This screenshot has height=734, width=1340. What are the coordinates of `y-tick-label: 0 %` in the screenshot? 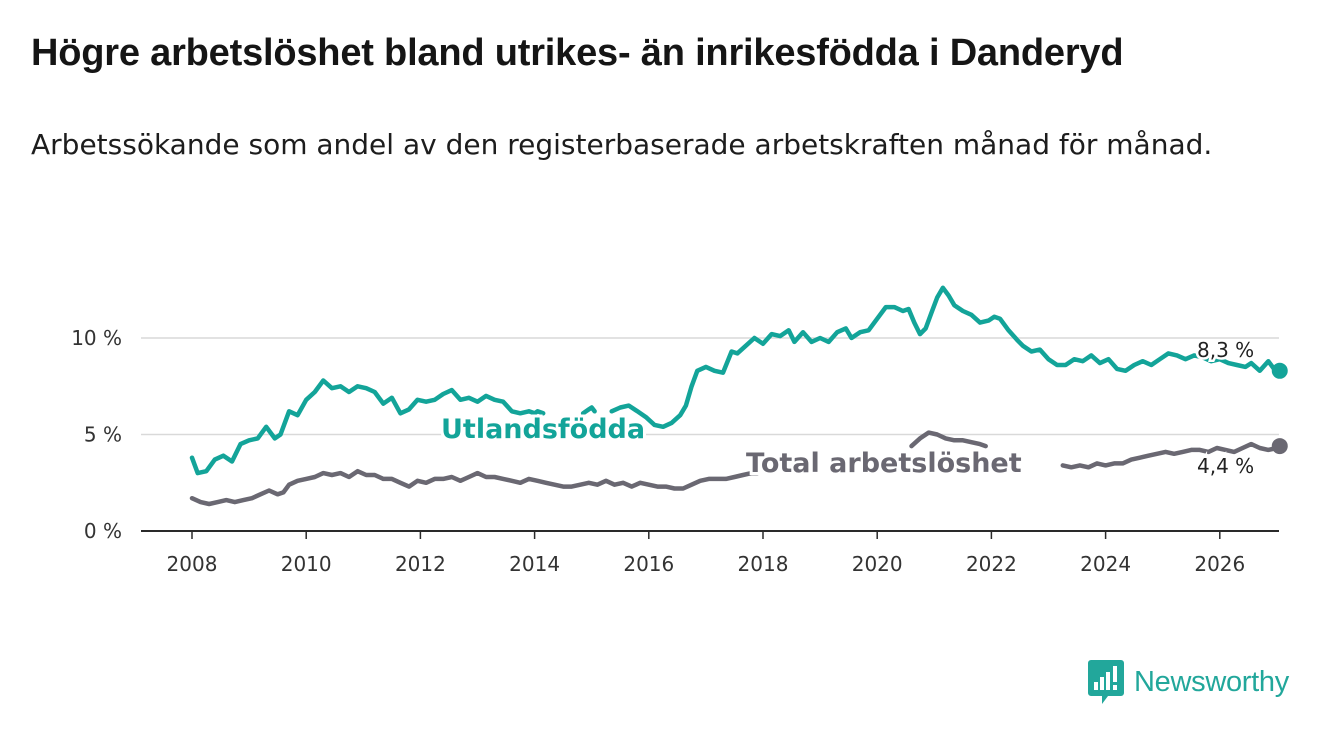 It's located at (103, 531).